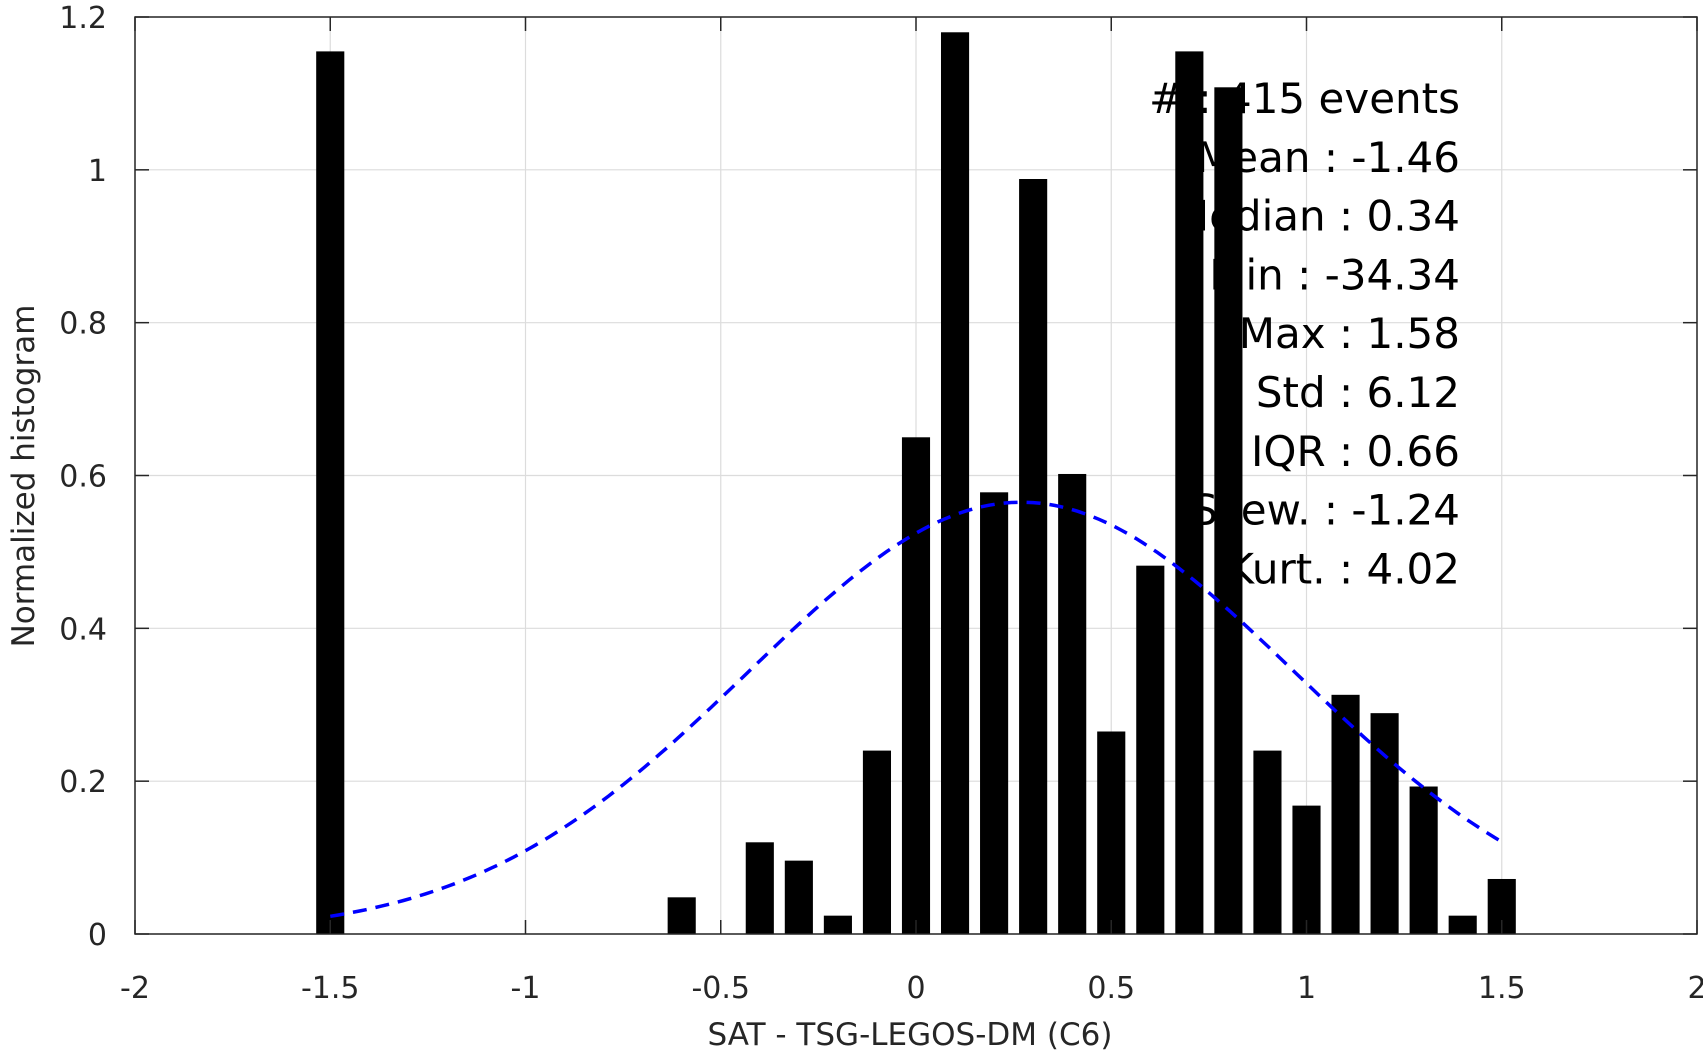 This screenshot has height=1053, width=1703. What do you see at coordinates (1316, 216) in the screenshot?
I see `stats-line: Median : 0.34` at bounding box center [1316, 216].